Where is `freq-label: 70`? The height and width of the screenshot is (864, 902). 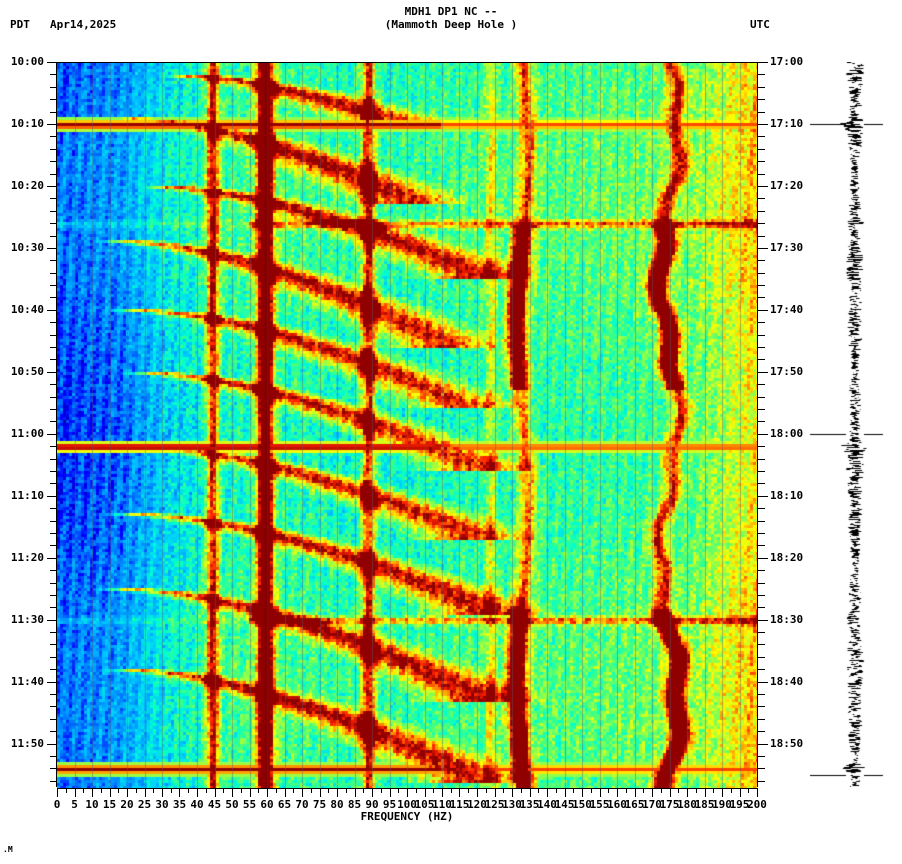
freq-label: 70 is located at coordinates (302, 804).